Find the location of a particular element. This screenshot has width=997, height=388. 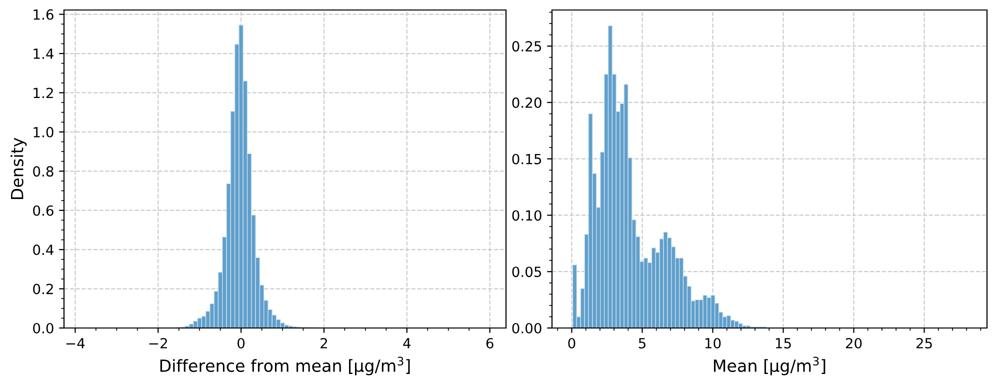

y-tick-label: 0.4 is located at coordinates (43, 250).